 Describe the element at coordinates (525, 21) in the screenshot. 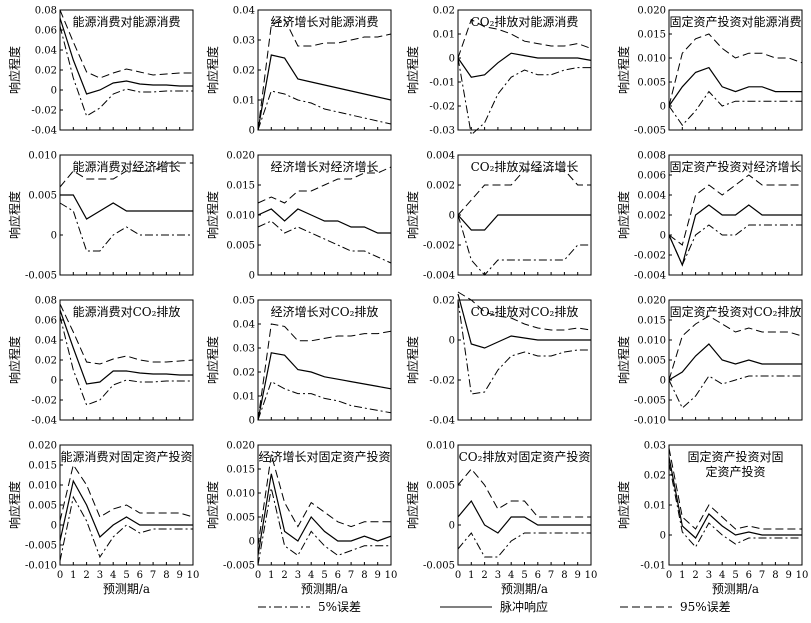

I see `panel-title: CO₂排放对能源消费` at that location.